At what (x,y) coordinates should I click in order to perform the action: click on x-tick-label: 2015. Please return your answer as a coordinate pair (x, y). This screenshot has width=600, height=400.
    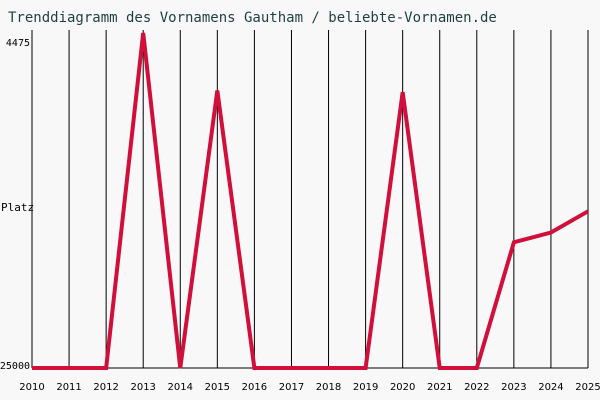
    Looking at the image, I should click on (217, 387).